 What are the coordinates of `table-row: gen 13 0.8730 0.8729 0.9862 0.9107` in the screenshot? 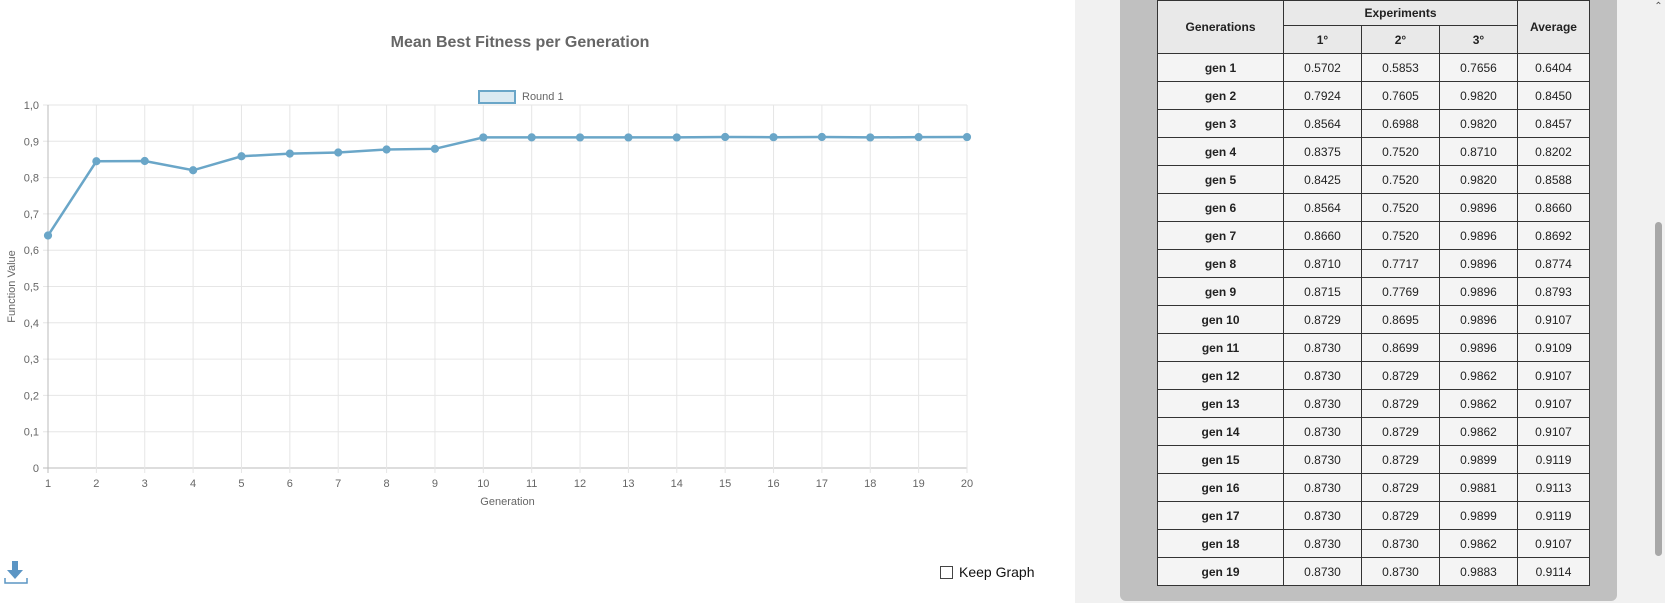 It's located at (1373, 403).